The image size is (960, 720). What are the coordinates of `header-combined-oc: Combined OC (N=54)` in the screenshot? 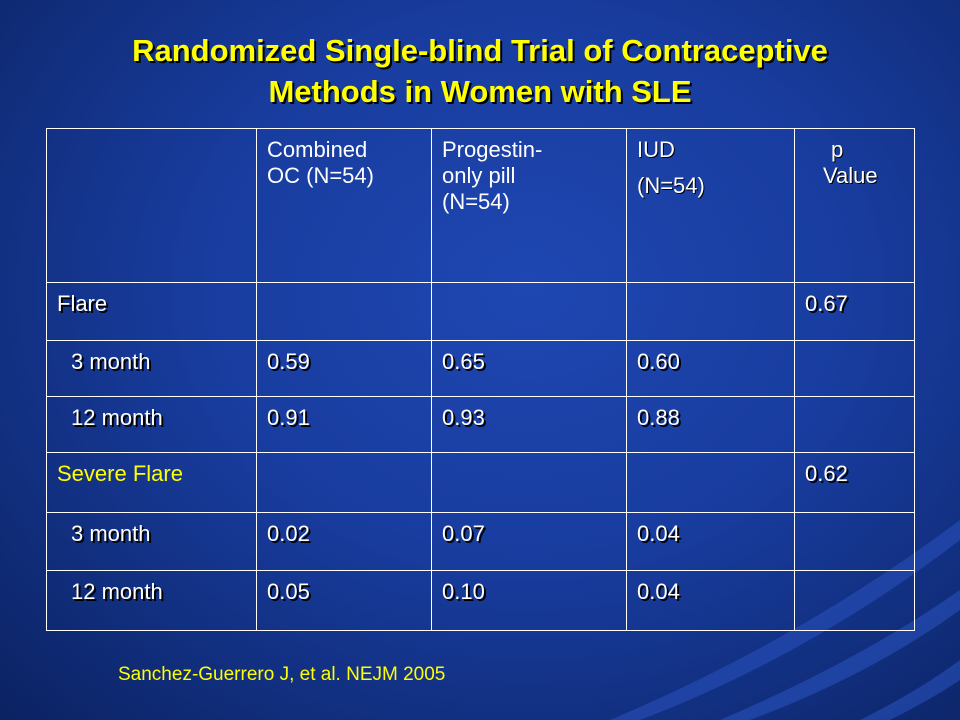 It's located at (344, 205).